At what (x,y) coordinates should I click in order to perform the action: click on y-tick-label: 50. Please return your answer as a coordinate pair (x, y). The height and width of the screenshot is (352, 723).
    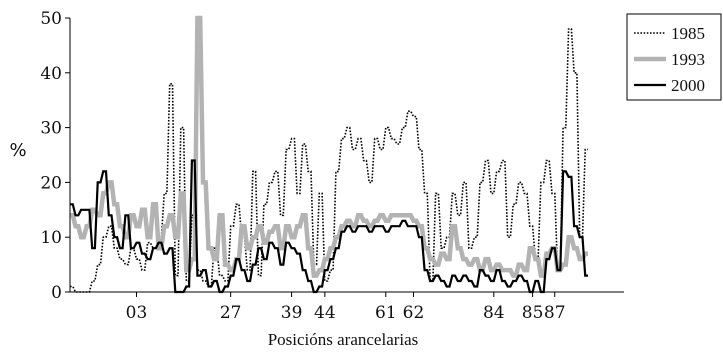
    Looking at the image, I should click on (51, 19).